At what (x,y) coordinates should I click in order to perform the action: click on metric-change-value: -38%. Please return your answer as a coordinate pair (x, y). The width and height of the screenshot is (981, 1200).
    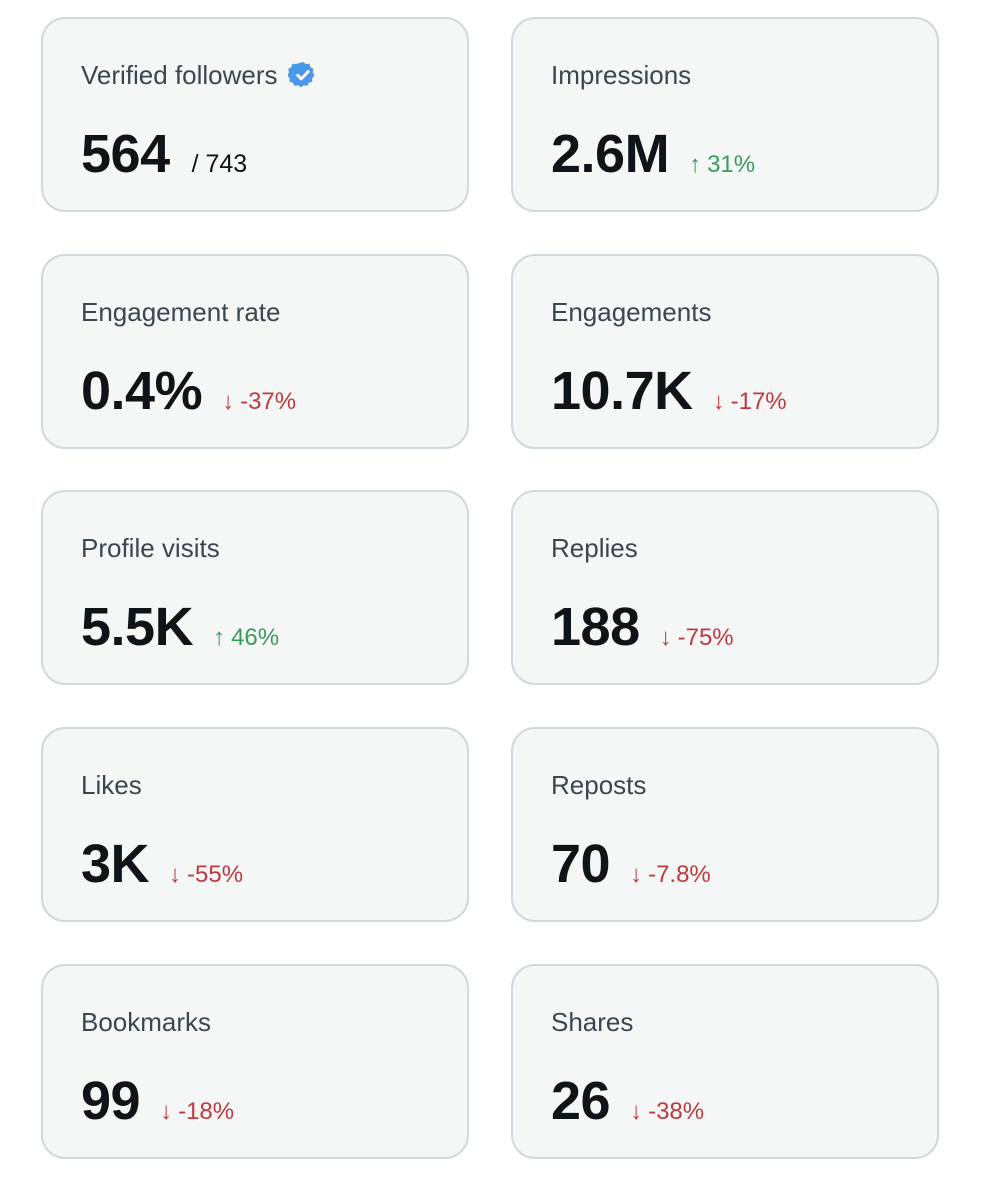
    Looking at the image, I should click on (676, 1111).